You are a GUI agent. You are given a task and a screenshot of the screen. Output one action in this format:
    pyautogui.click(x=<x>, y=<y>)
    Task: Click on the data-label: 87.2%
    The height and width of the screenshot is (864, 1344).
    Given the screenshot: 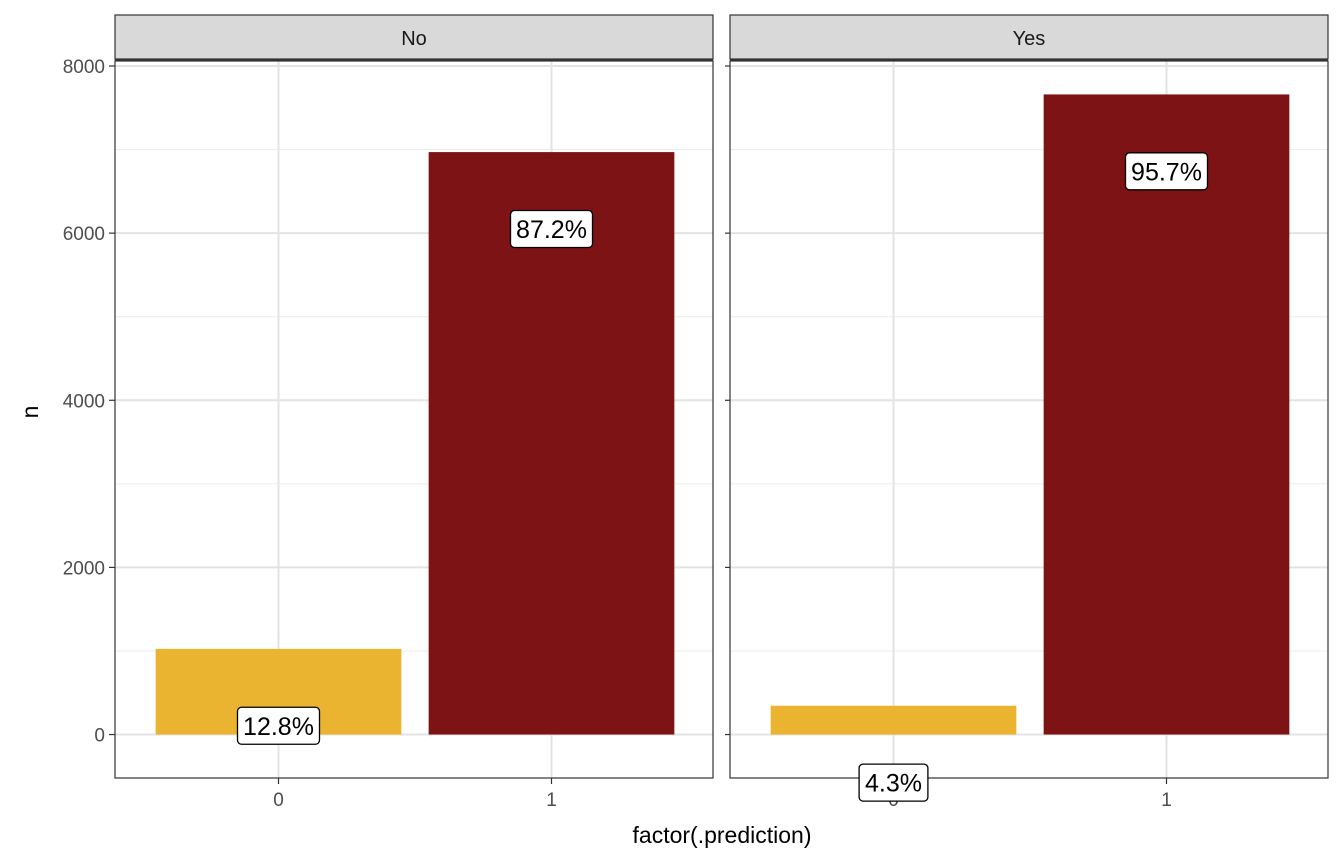 What is the action you would take?
    pyautogui.click(x=551, y=230)
    